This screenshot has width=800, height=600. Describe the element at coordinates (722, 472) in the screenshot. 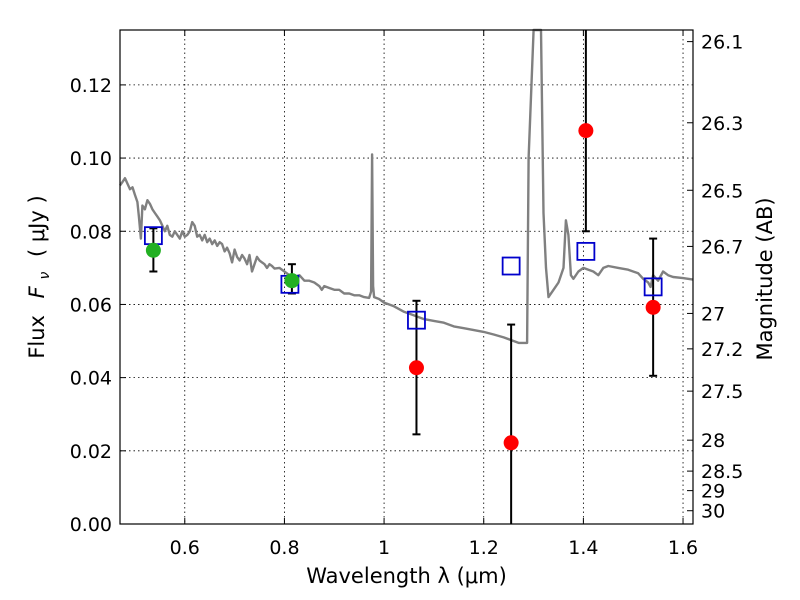

I see `y2-tick-label: 28.5` at that location.